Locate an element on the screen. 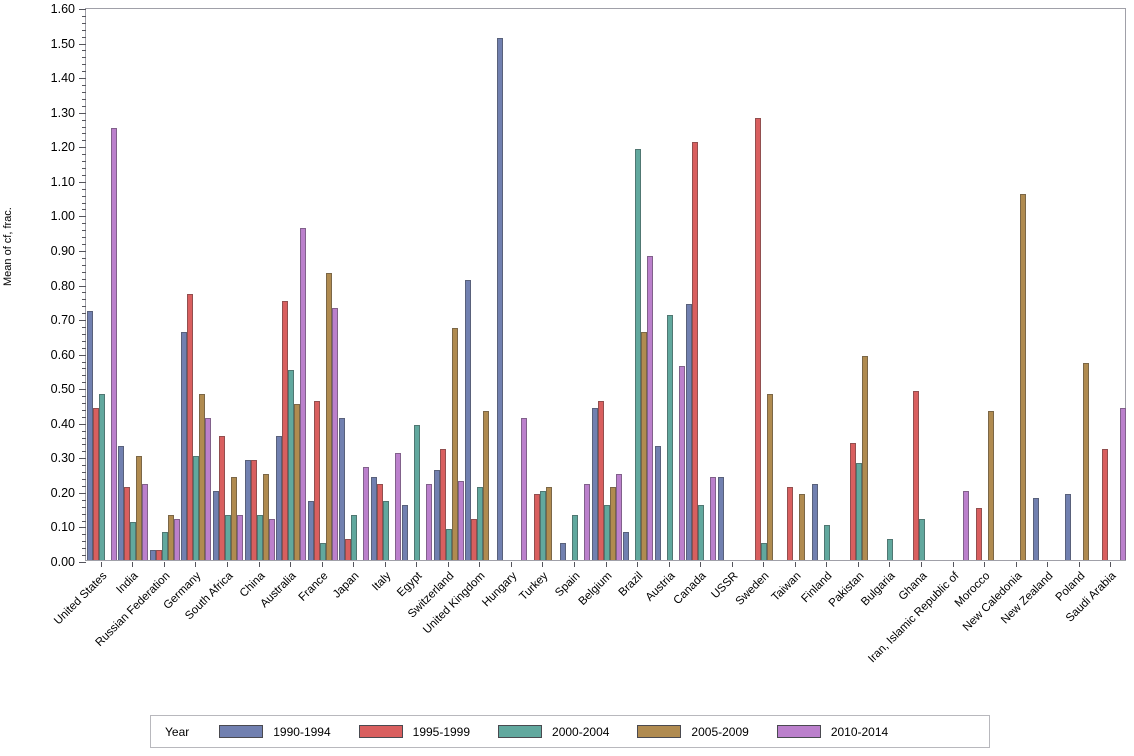 The image size is (1134, 756). legend-item: 2000-2004 is located at coordinates (553, 732).